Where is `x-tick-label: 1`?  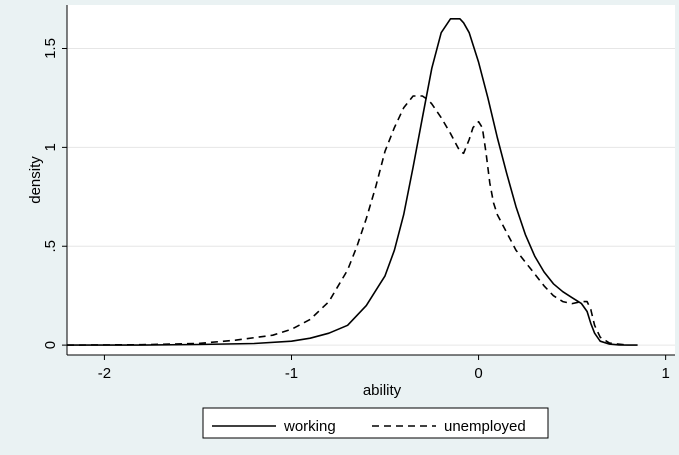
x-tick-label: 1 is located at coordinates (665, 373).